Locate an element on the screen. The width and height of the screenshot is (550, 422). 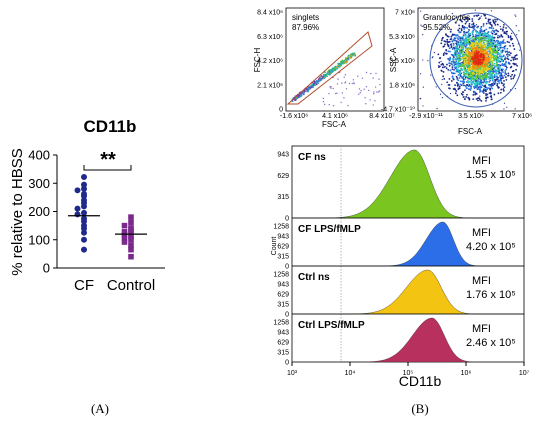
histogram-series-label: CF LPS/fMLP is located at coordinates (329, 229).